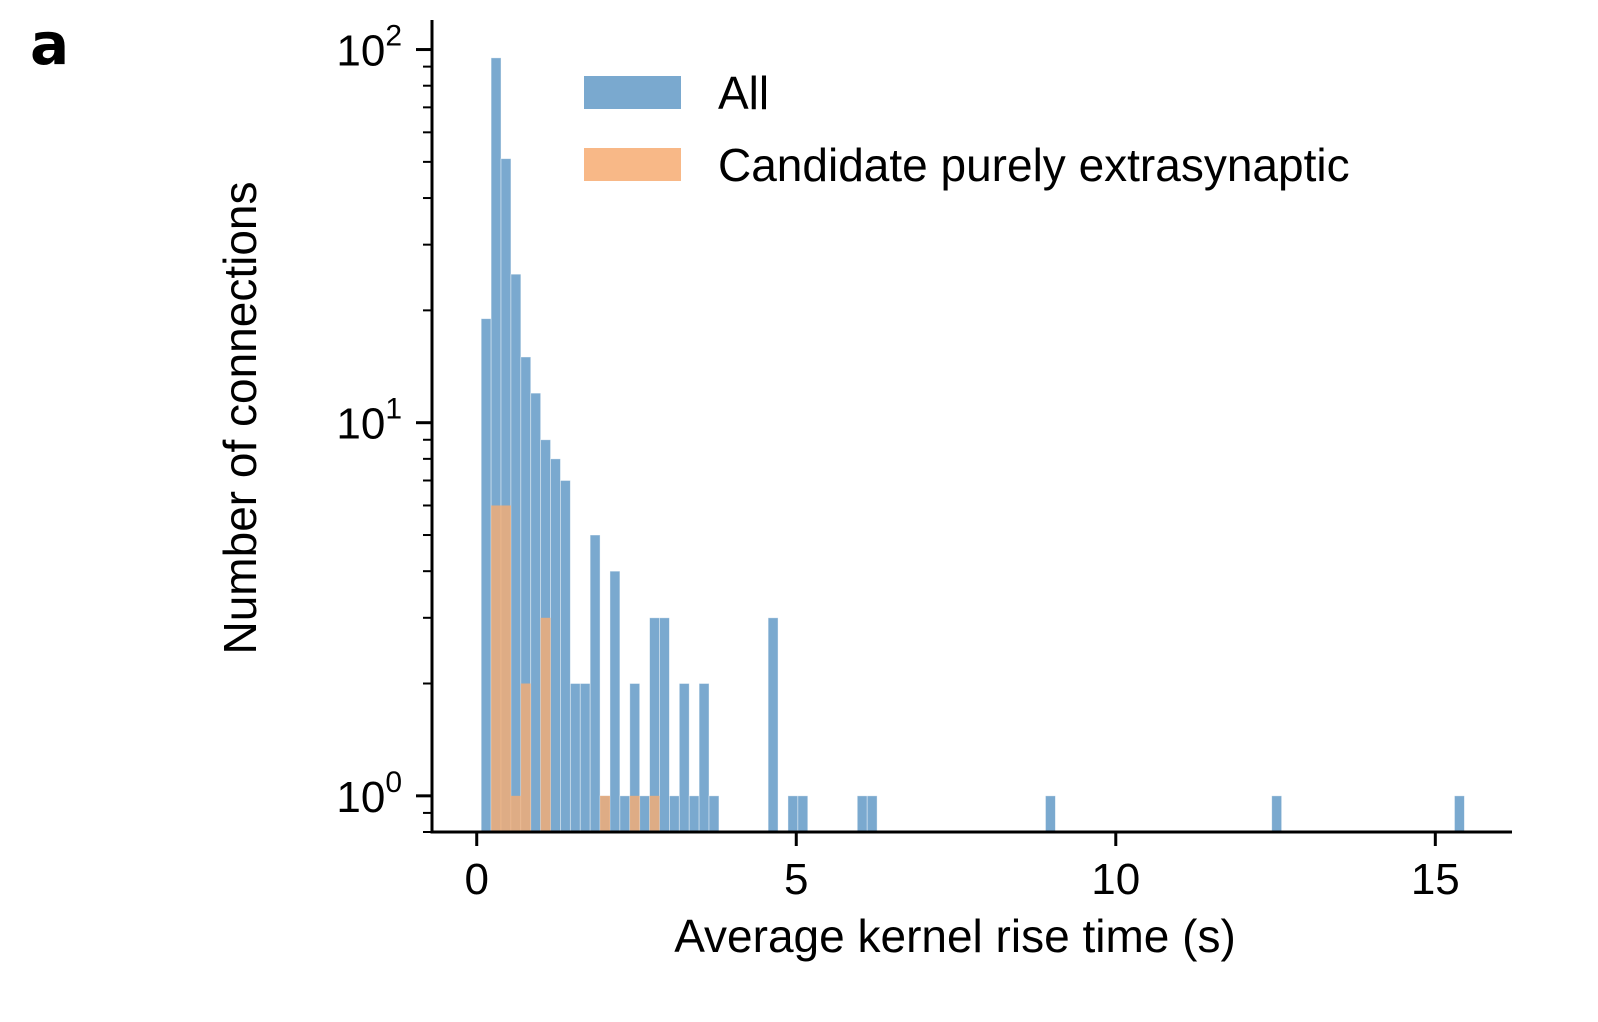  What do you see at coordinates (962, 868) in the screenshot?
I see `x-axis-ticks: 0 5 10 15` at bounding box center [962, 868].